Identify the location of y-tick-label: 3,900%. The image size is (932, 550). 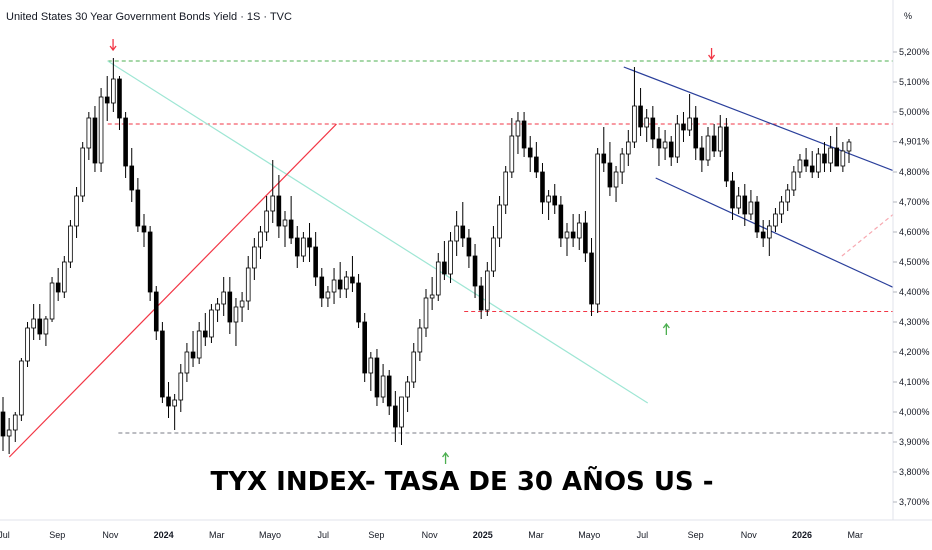
(914, 442).